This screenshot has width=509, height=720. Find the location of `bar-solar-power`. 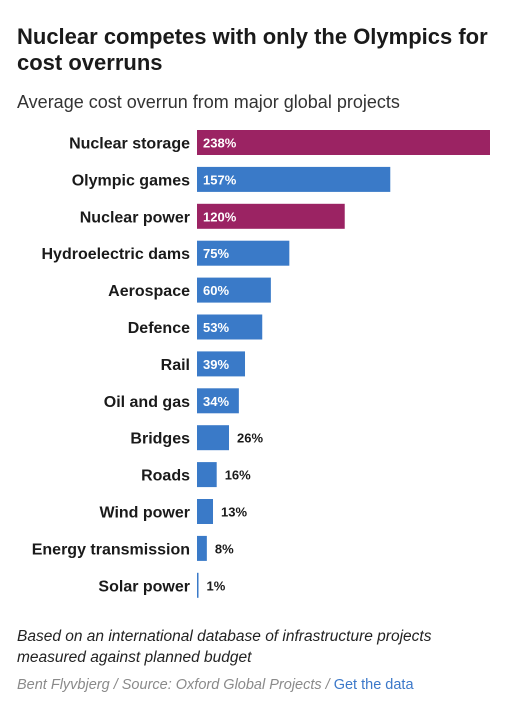

bar-solar-power is located at coordinates (198, 585).